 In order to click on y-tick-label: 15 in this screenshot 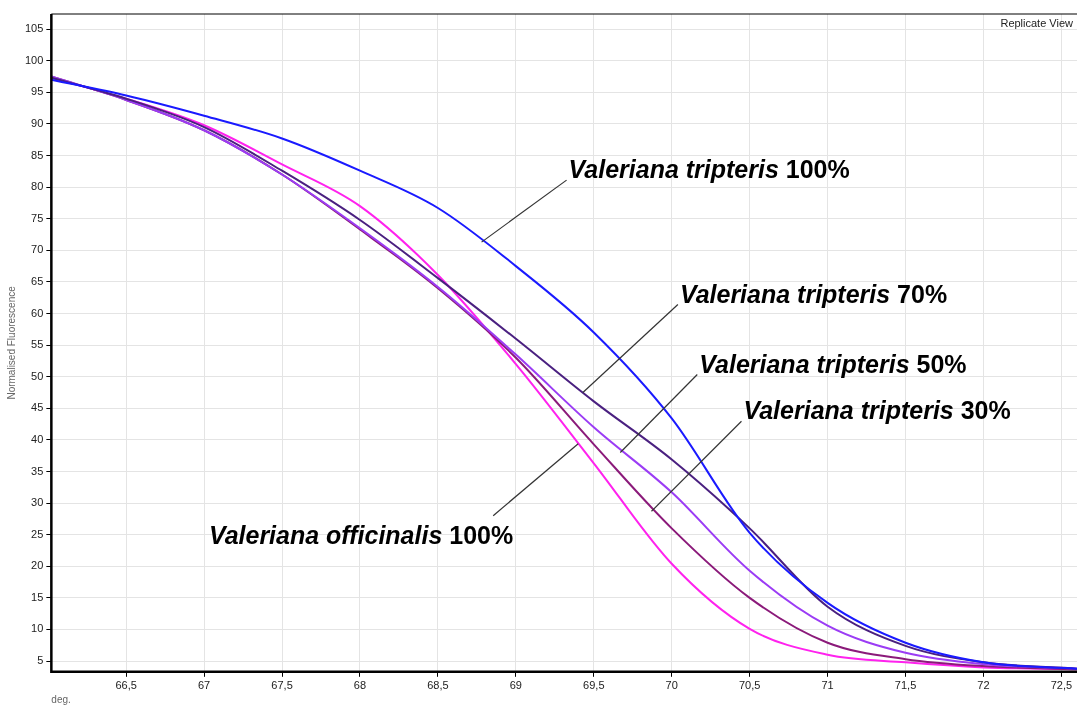, I will do `click(37, 596)`.